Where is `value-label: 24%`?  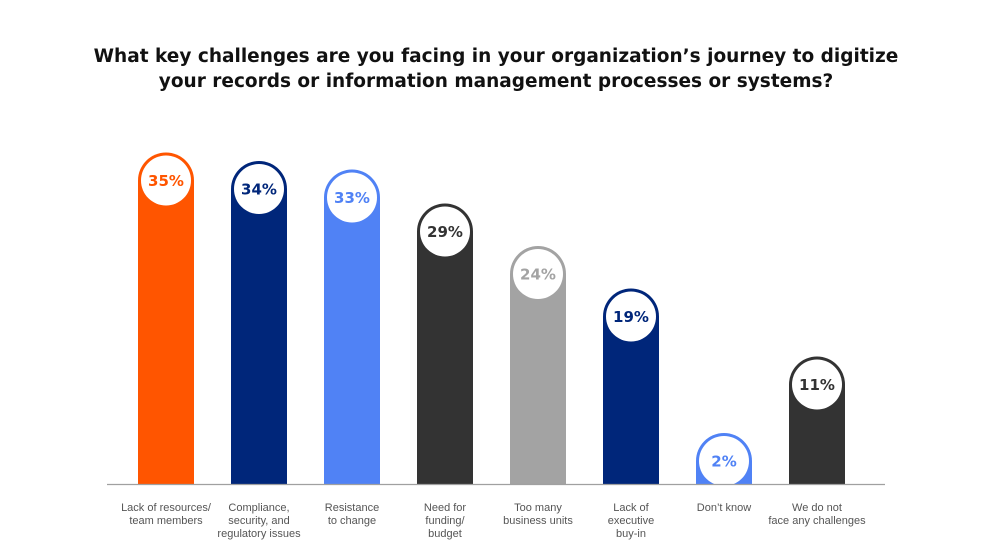
value-label: 24% is located at coordinates (538, 275).